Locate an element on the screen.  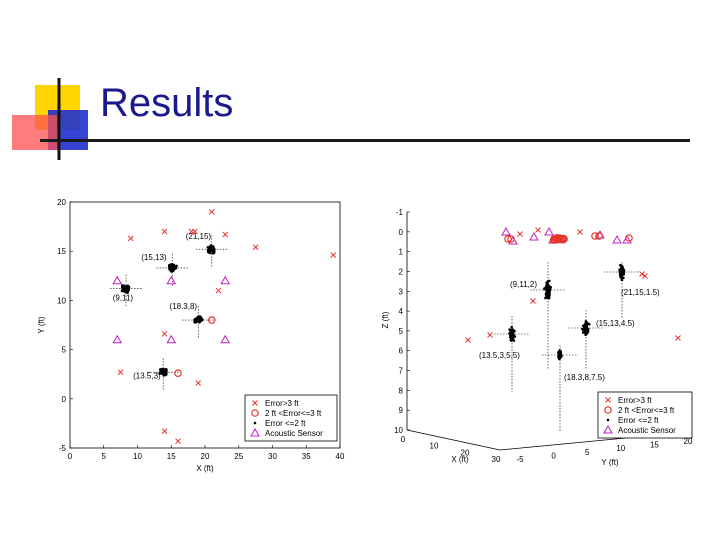
z-tick-label: 3 is located at coordinates (401, 291).